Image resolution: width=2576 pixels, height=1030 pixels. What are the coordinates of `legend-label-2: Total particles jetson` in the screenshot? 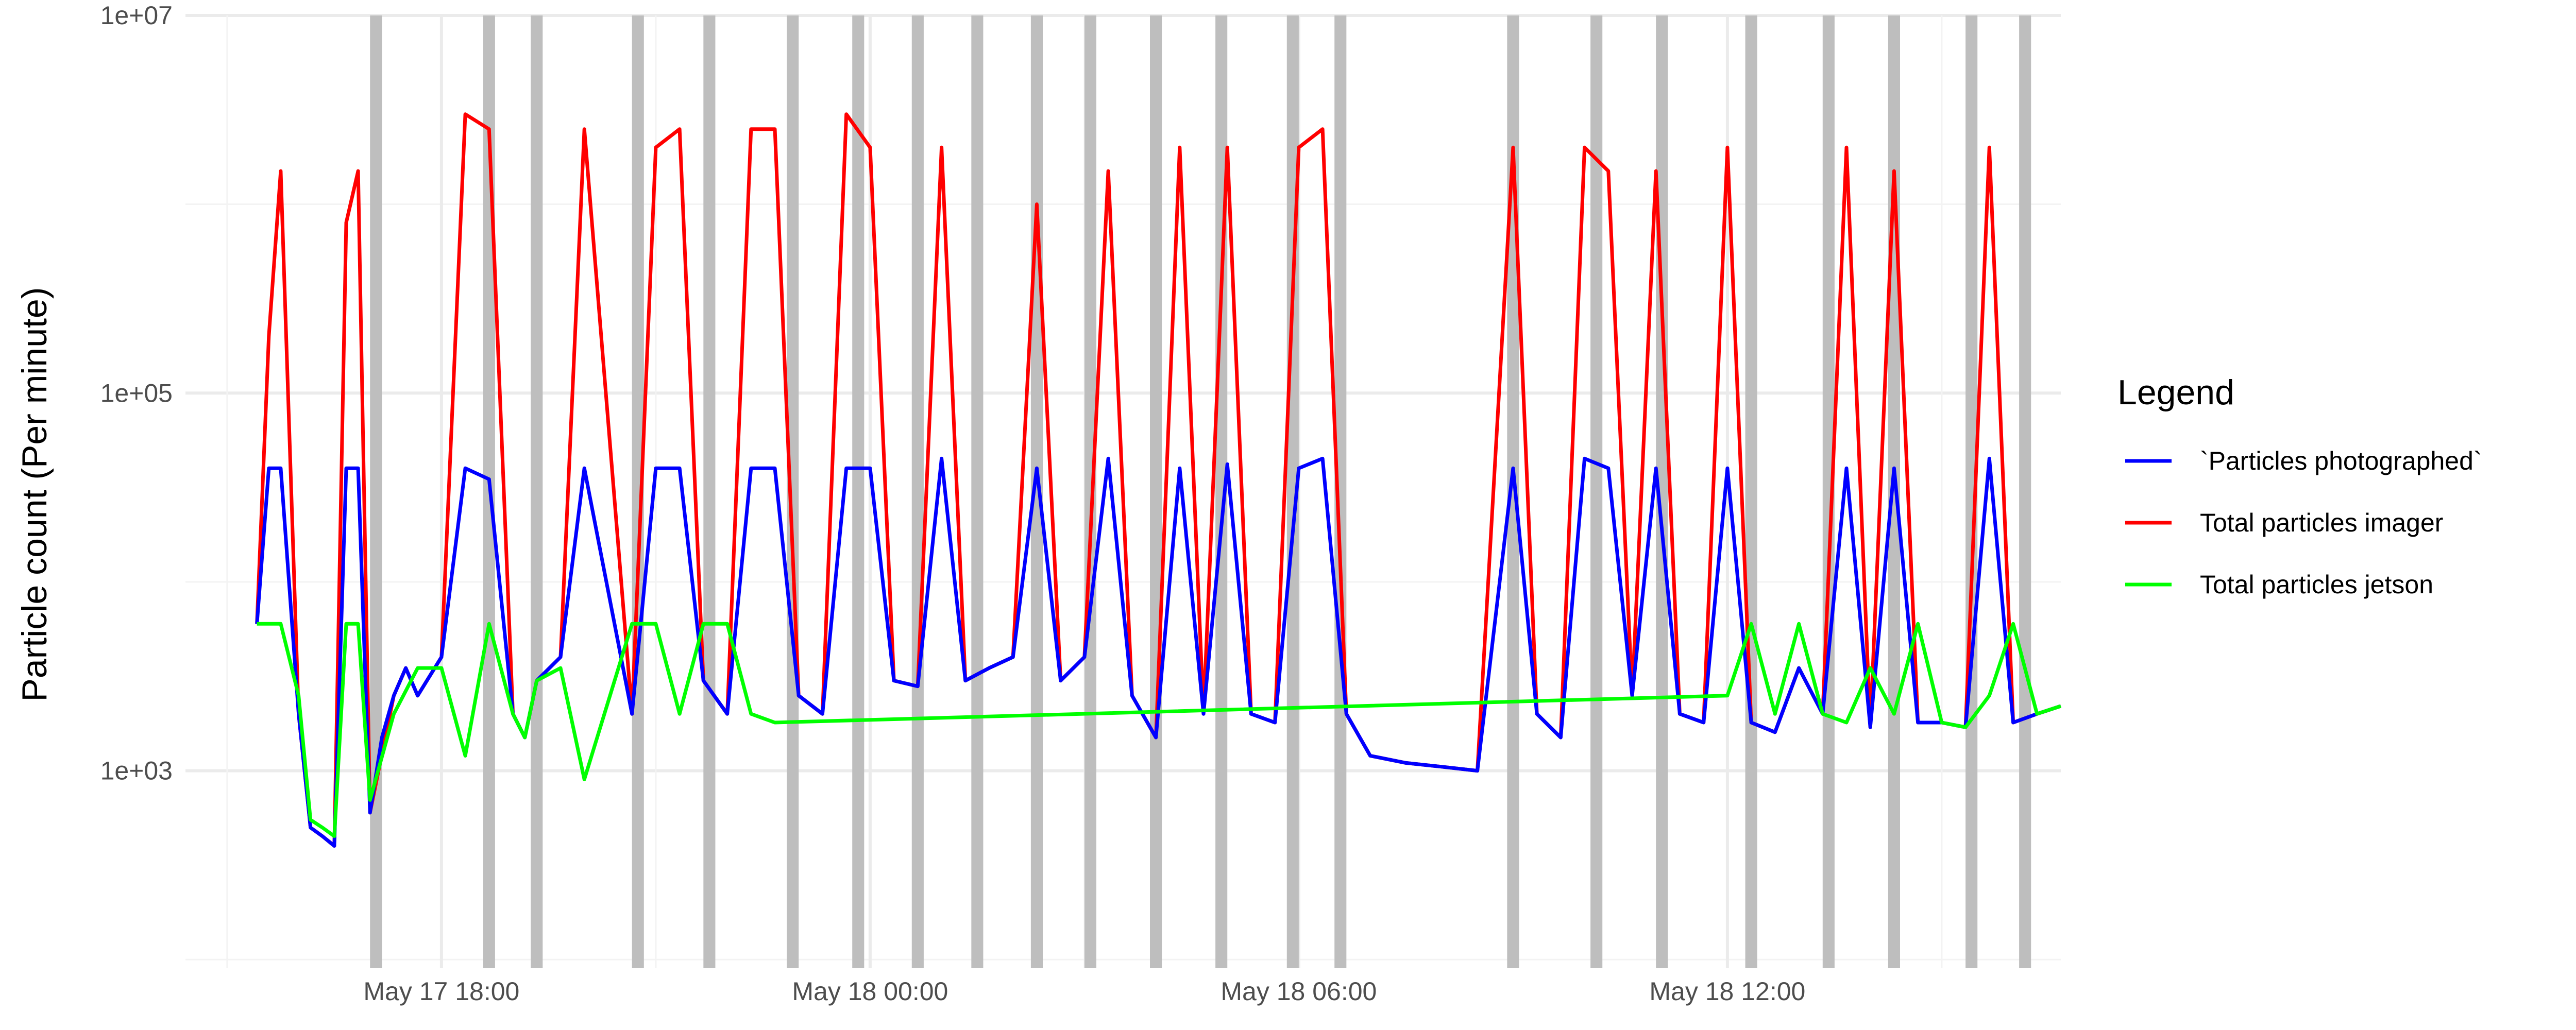 It's located at (2316, 584).